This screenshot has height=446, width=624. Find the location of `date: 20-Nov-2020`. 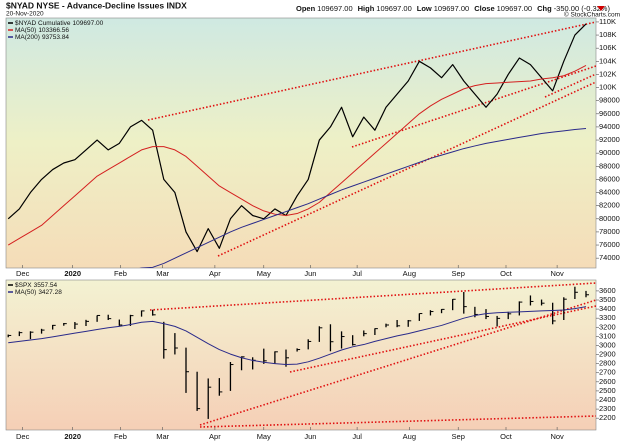

date: 20-Nov-2020 is located at coordinates (25, 14).